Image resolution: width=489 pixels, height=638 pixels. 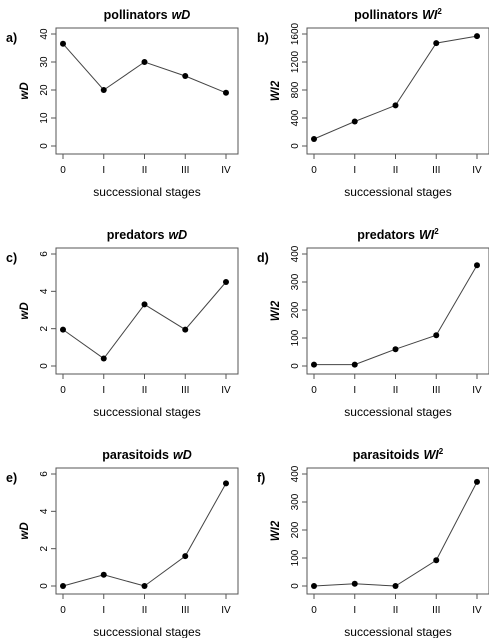 I want to click on y-tick-label: 20, so click(x=44, y=90).